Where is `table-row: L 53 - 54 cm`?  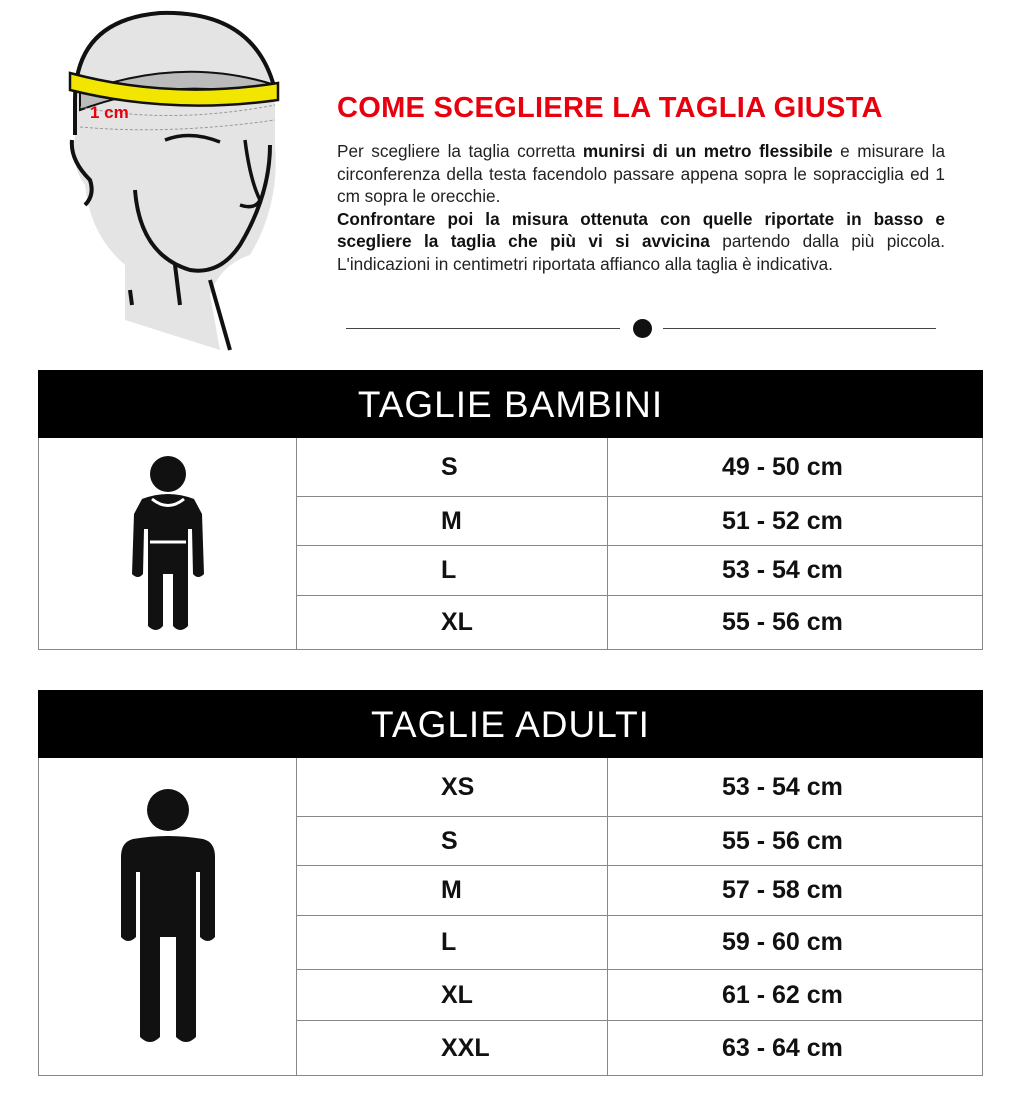
table-row: L 53 - 54 cm is located at coordinates (639, 571).